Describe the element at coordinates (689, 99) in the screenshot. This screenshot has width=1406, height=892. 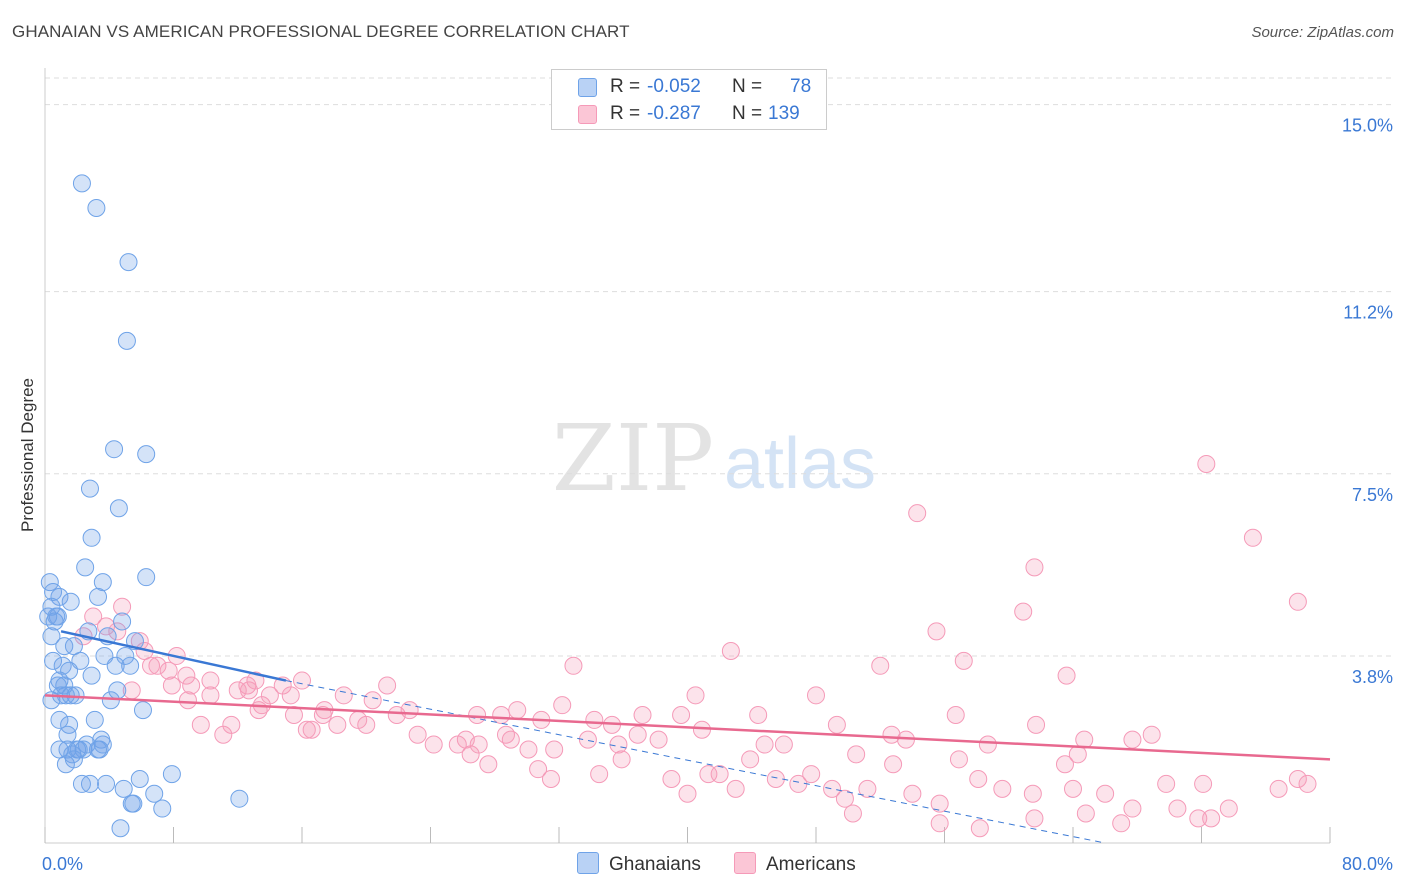
I see `correlation-legend: R = -0.052 N = 78 R = -0.287 N = 139` at that location.